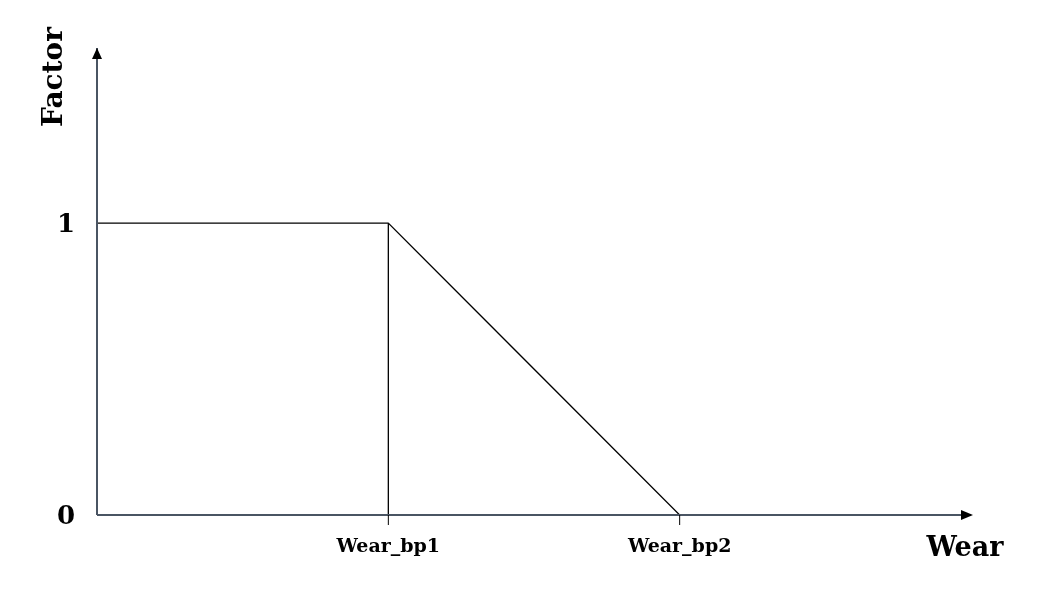 The image size is (1059, 594). I want to click on x-axis-title: Wear, so click(965, 546).